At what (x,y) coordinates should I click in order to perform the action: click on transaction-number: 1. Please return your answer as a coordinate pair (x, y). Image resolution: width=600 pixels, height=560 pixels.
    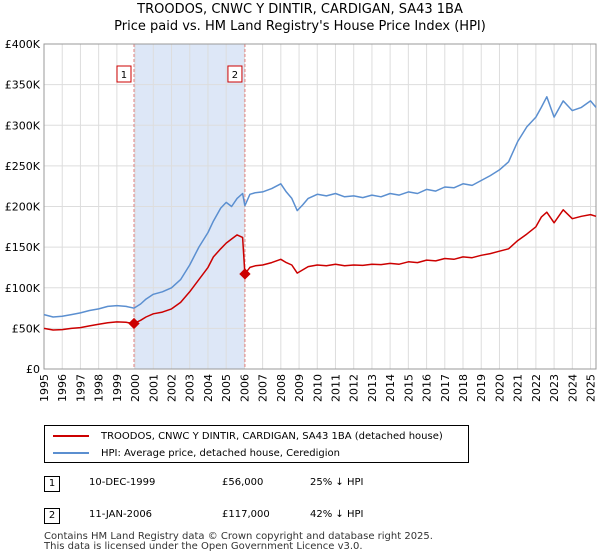
    Looking at the image, I should click on (52, 484).